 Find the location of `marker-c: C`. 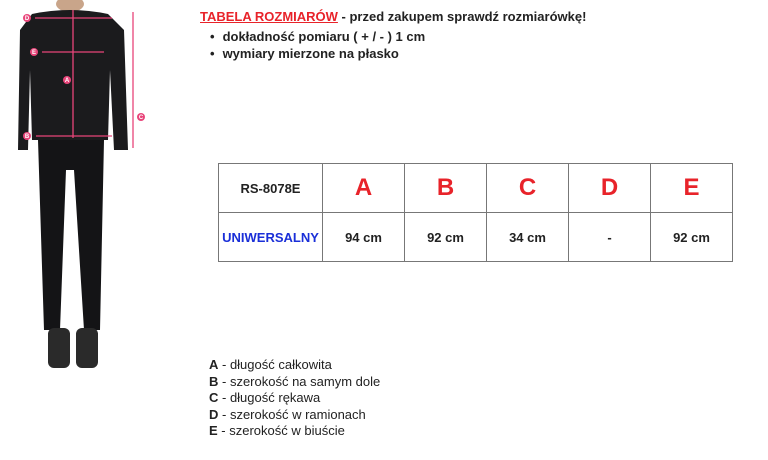

marker-c: C is located at coordinates (141, 118).